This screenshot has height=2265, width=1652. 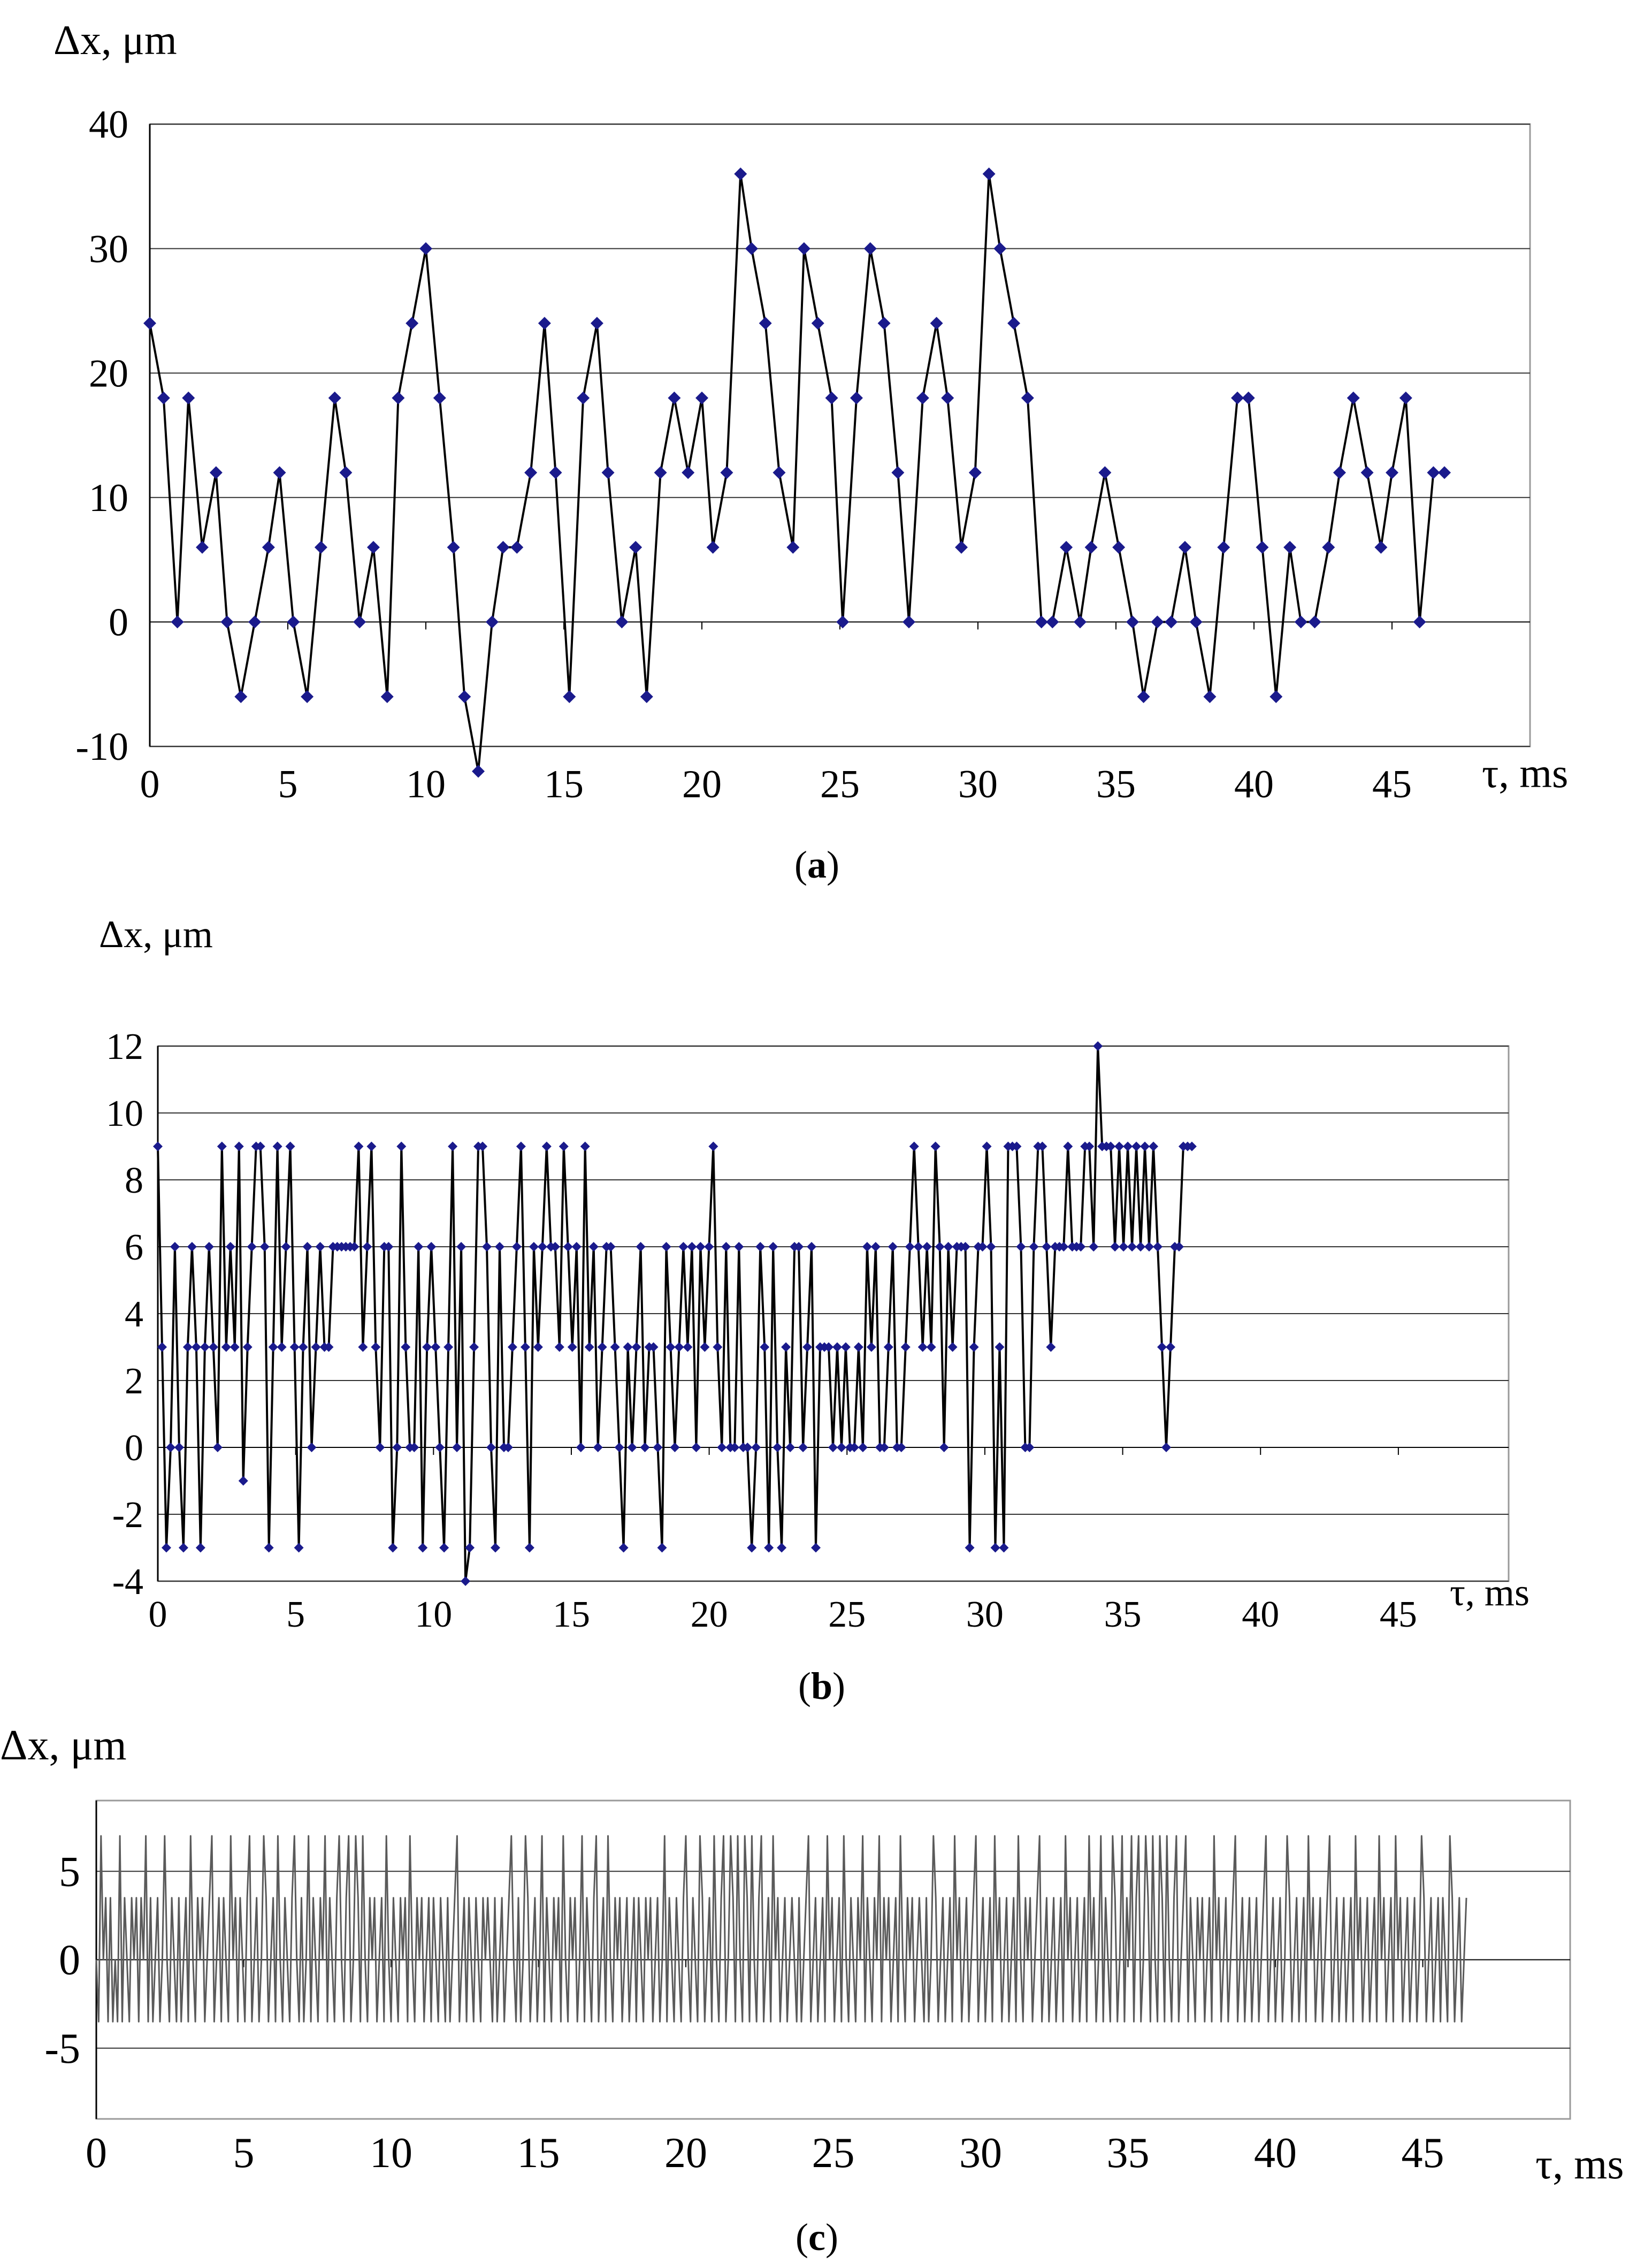 I want to click on x-tick-label-a: 25, so click(x=840, y=784).